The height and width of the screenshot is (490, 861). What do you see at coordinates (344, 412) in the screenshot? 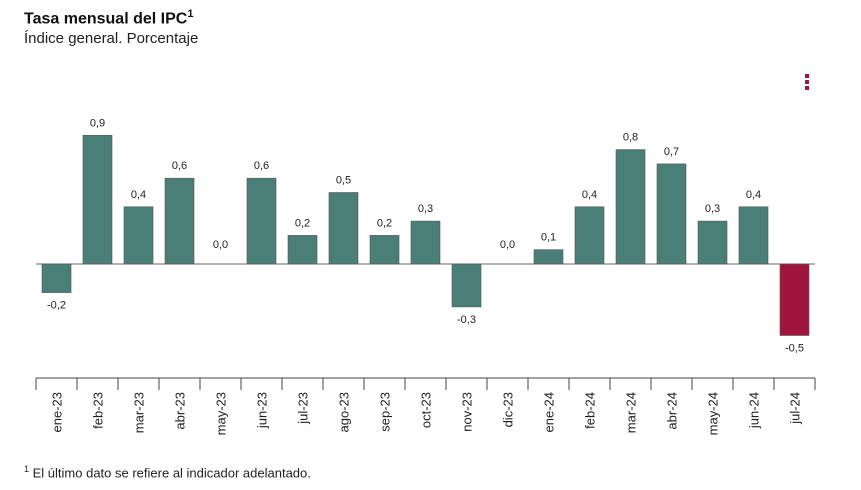
I see `tick-label: ago-23` at bounding box center [344, 412].